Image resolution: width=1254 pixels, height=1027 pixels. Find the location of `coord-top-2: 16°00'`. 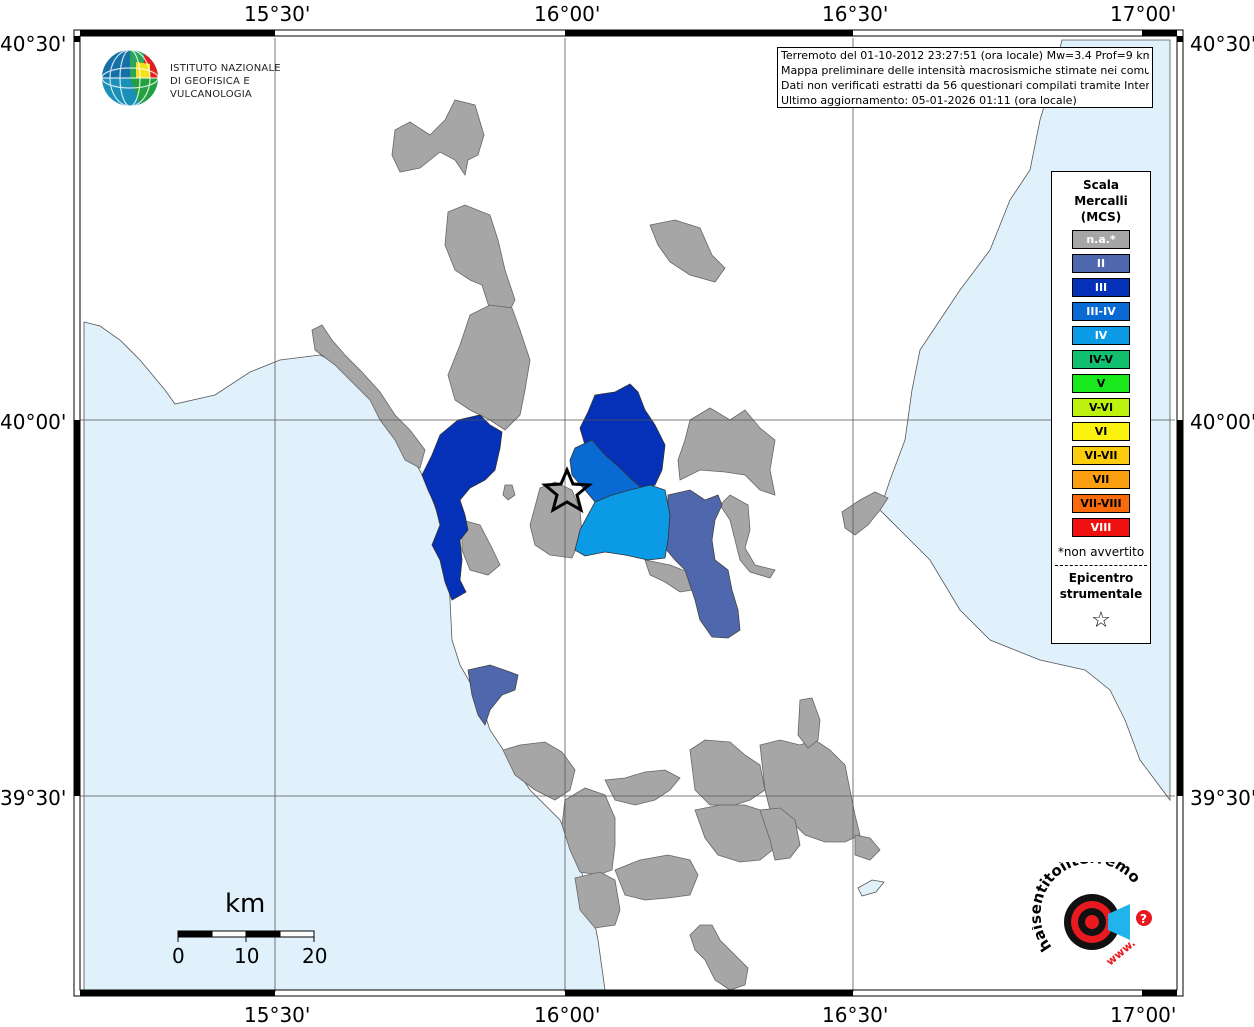

coord-top-2: 16°00' is located at coordinates (567, 14).